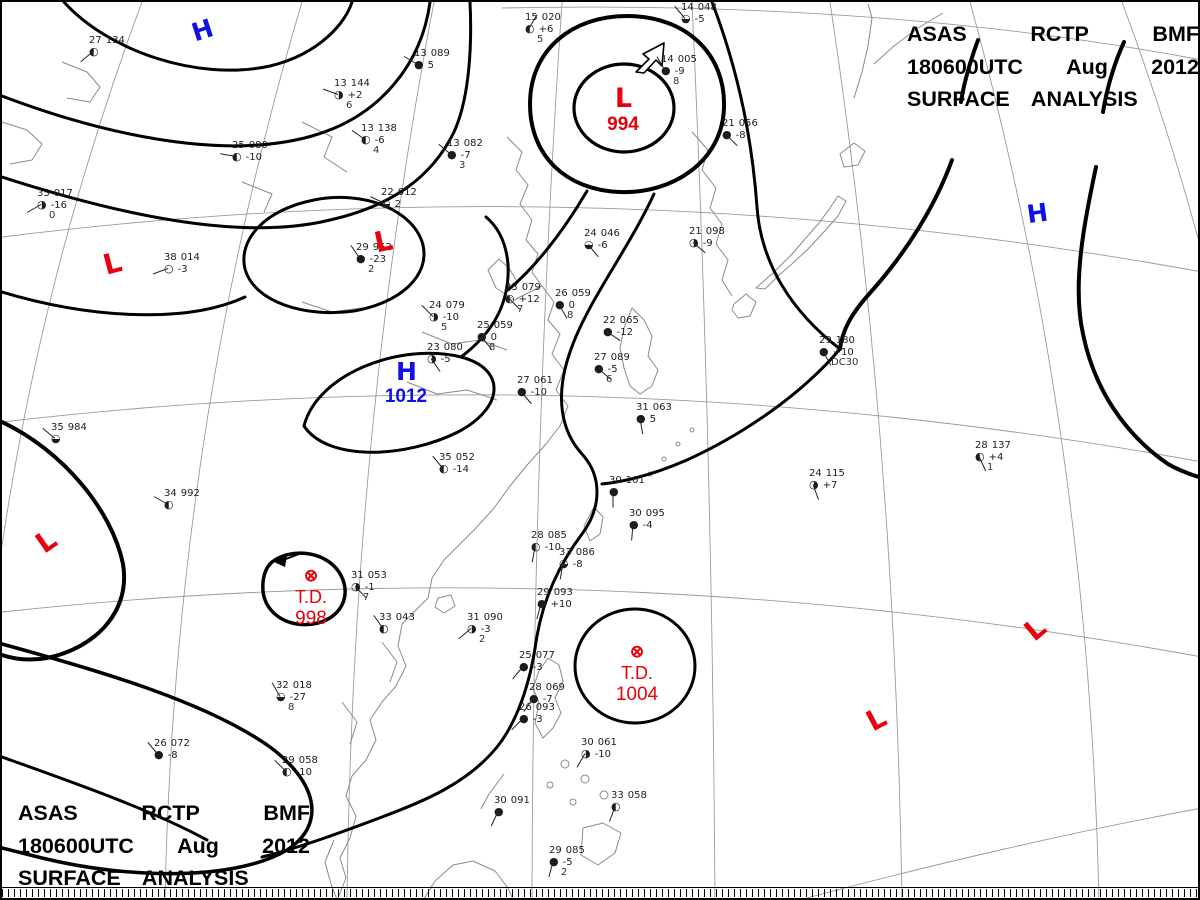 This screenshot has width=1200, height=900. I want to click on pressure-tendency: -16, so click(58, 205).